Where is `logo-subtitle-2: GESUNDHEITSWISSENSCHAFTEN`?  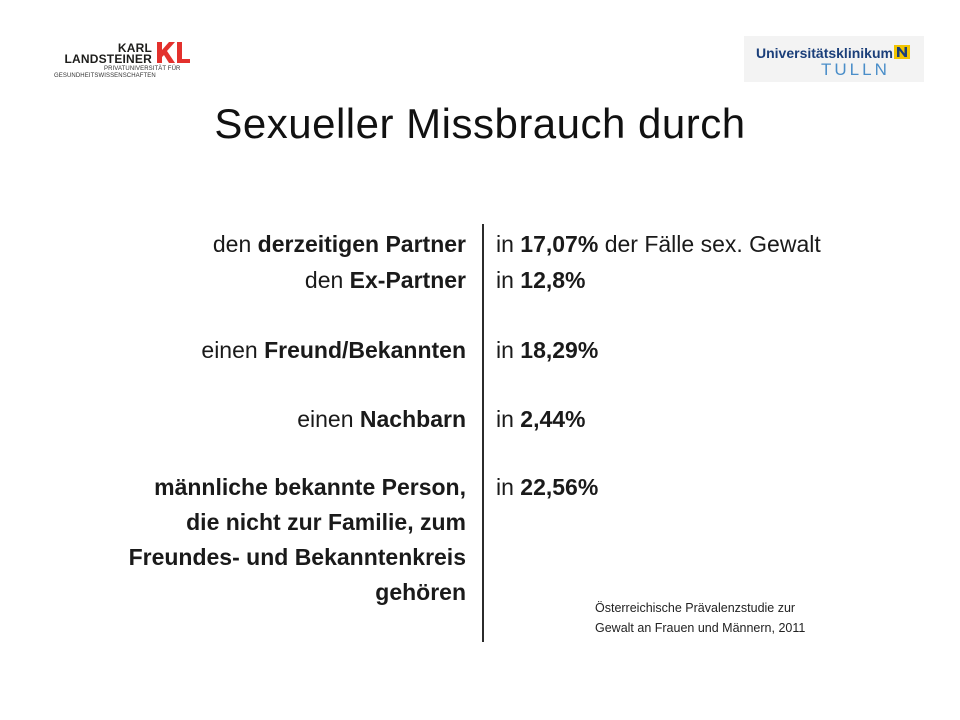 logo-subtitle-2: GESUNDHEITSWISSENSCHAFTEN is located at coordinates (105, 76).